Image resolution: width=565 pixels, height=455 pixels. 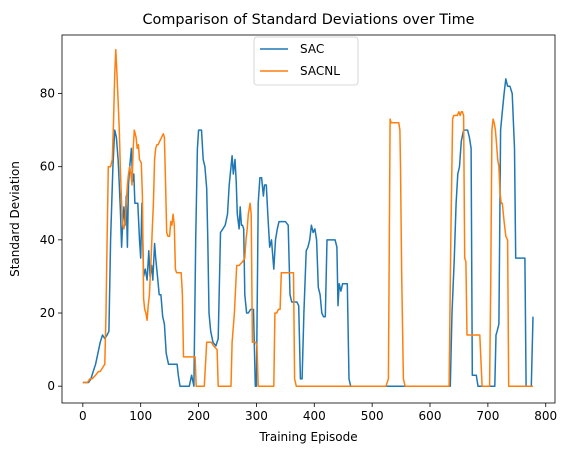 I want to click on x-tick-label: 200, so click(x=198, y=416).